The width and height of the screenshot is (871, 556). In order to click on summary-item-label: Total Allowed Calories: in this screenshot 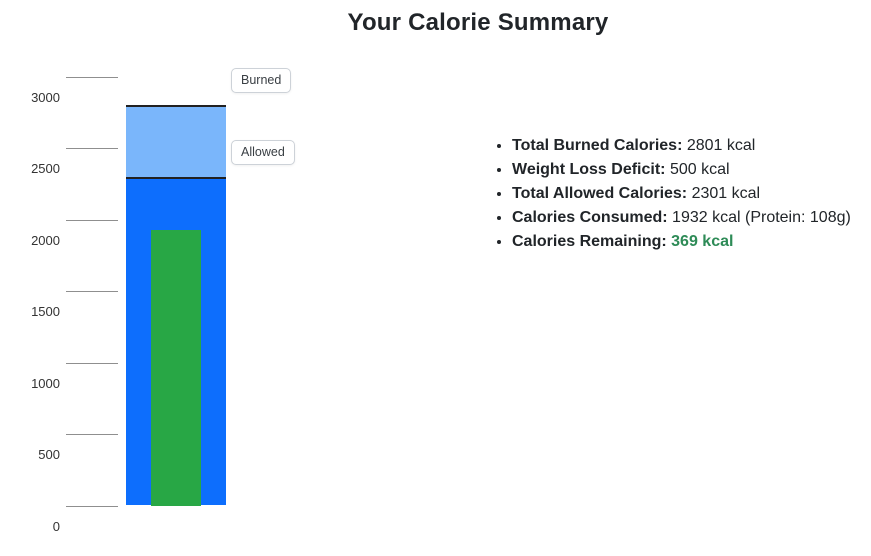, I will do `click(600, 193)`.